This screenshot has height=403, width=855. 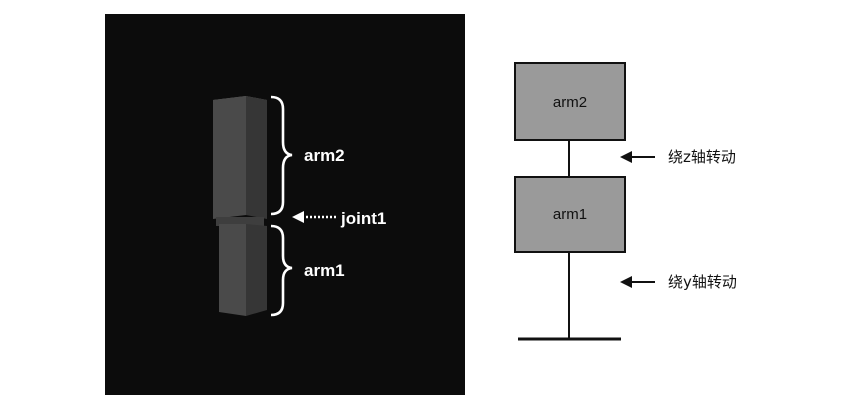 What do you see at coordinates (324, 270) in the screenshot?
I see `label-arm1: arm1` at bounding box center [324, 270].